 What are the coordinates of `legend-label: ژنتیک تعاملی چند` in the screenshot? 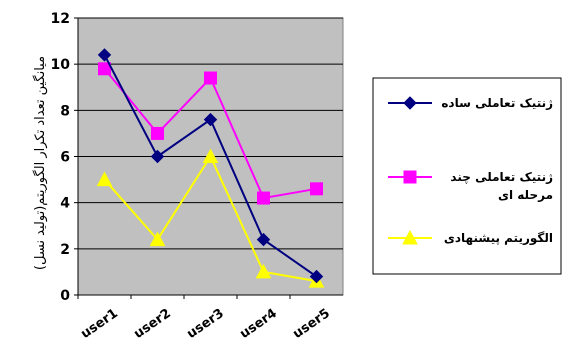 It's located at (501, 177).